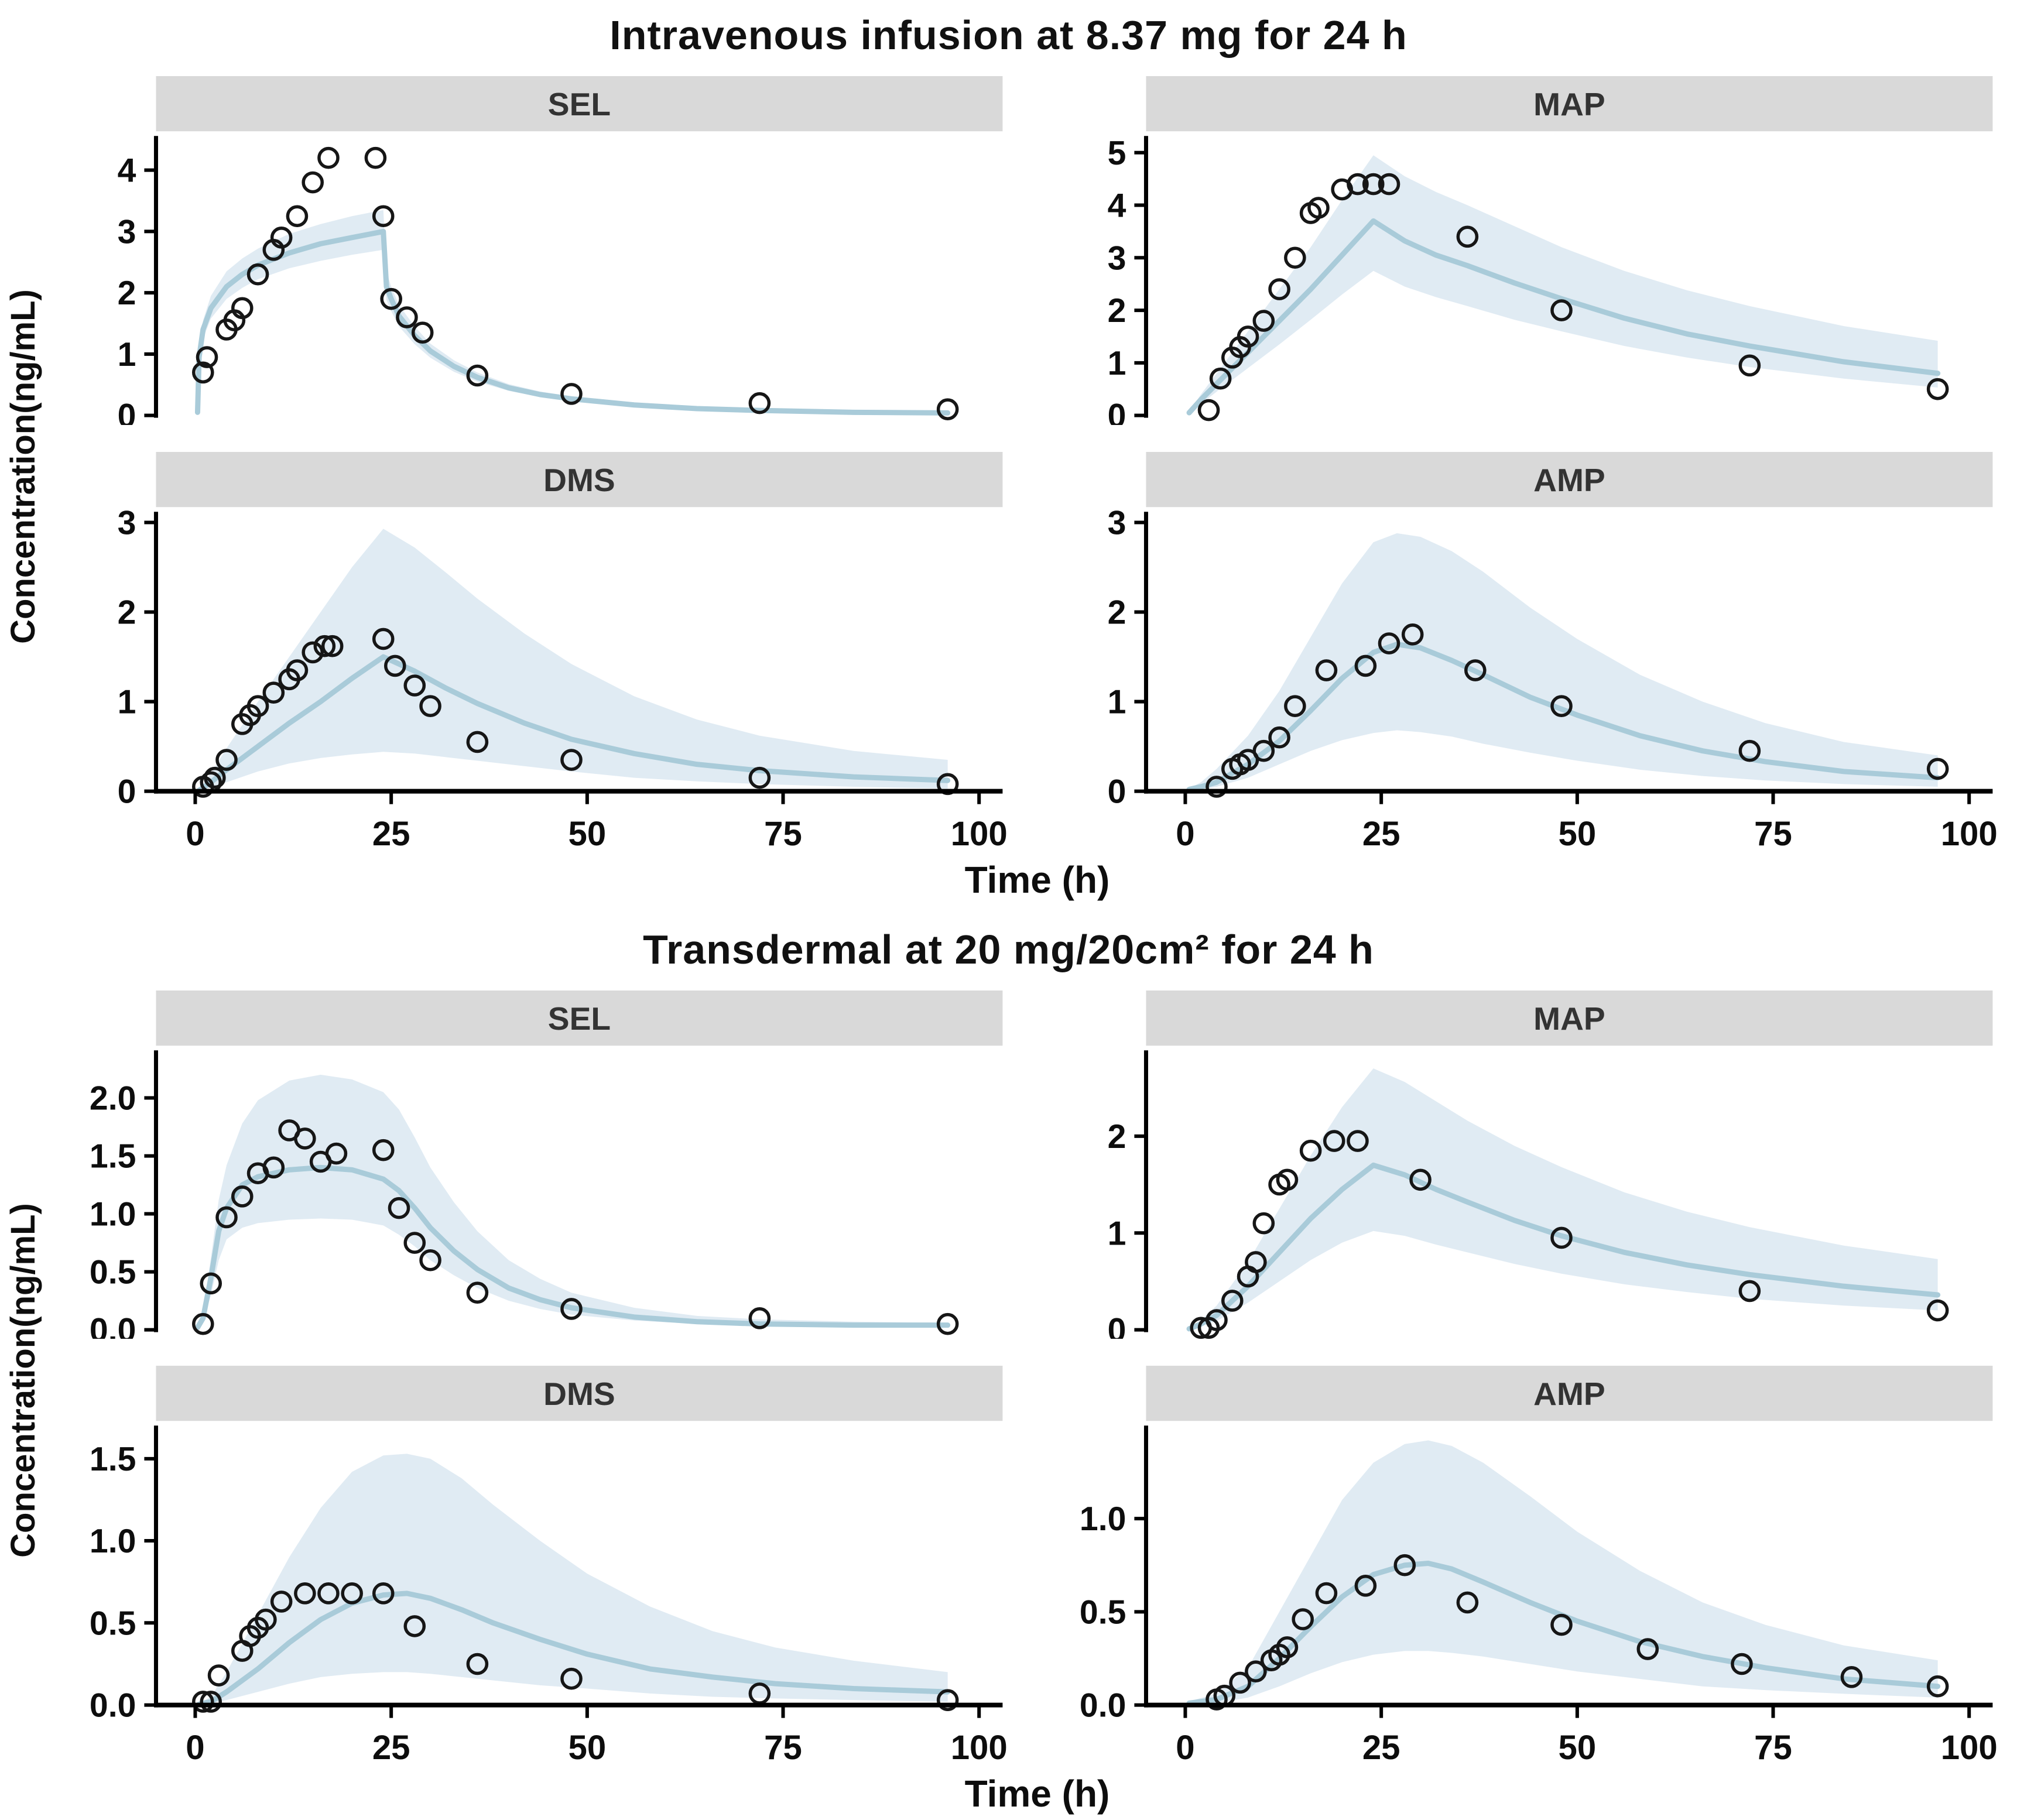 This screenshot has height=1820, width=2017. I want to click on facet-strip-label: MAP, so click(1569, 104).